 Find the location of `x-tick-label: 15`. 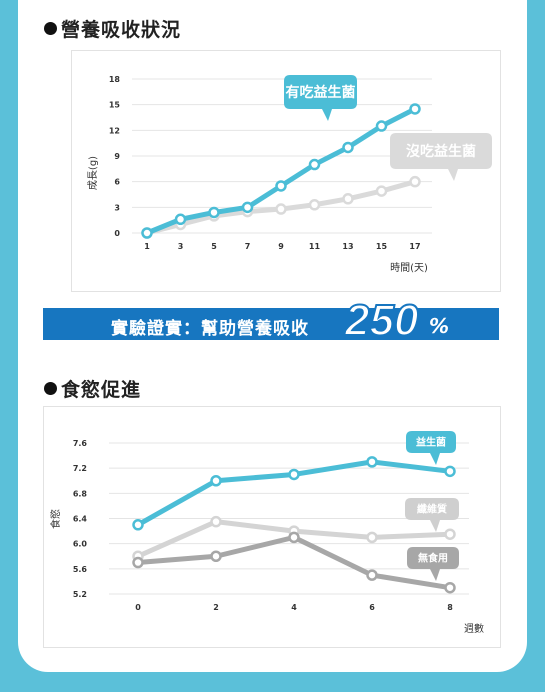

x-tick-label: 15 is located at coordinates (382, 246).